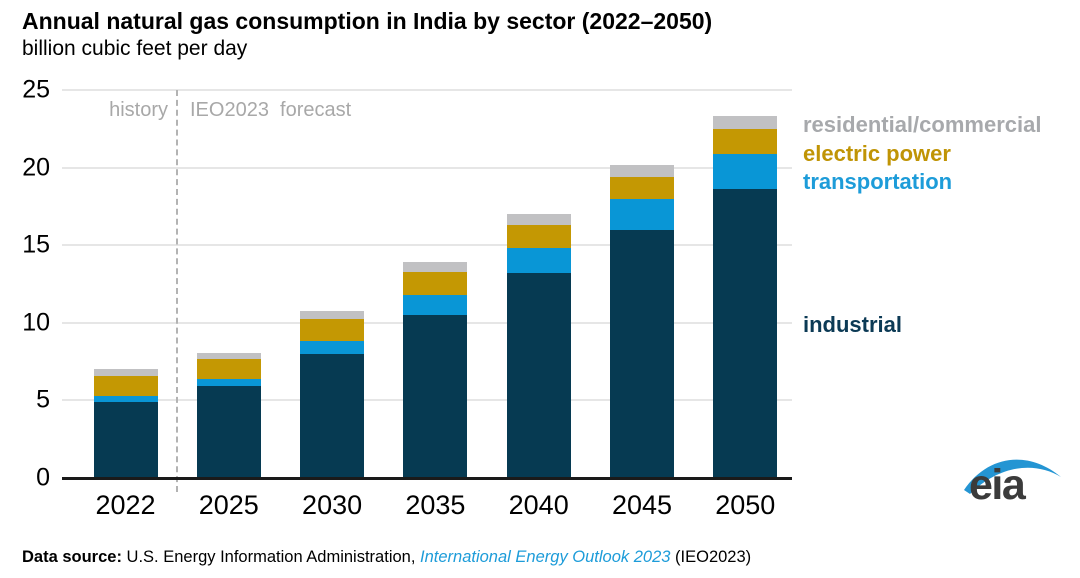 The height and width of the screenshot is (578, 1080). Describe the element at coordinates (228, 505) in the screenshot. I see `x-axis-label-2025: 2025` at that location.